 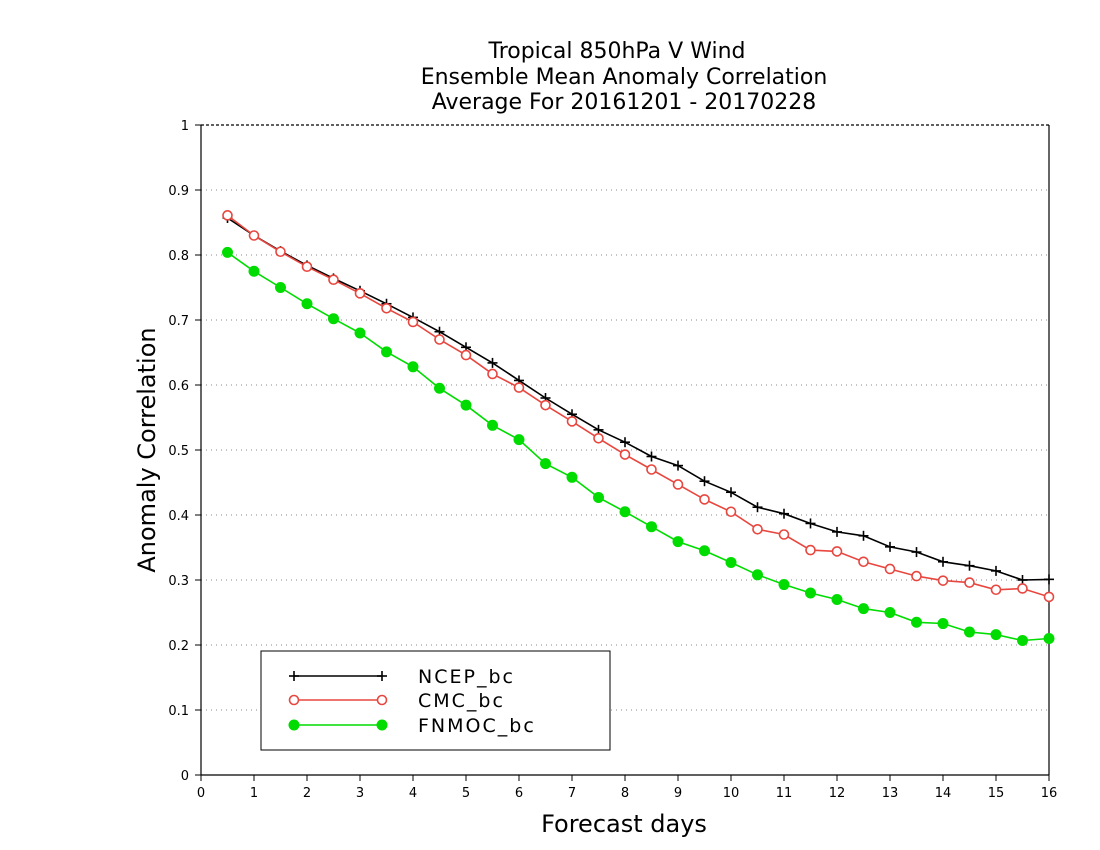 What do you see at coordinates (185, 126) in the screenshot?
I see `y-tick-label: 1` at bounding box center [185, 126].